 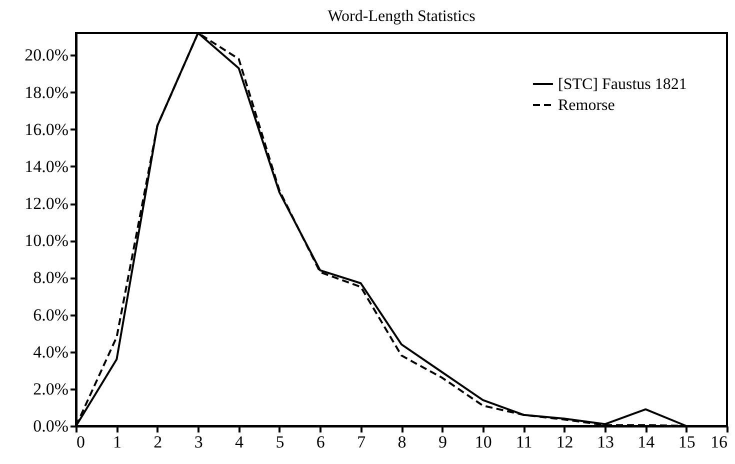 I want to click on legend-label: Remorse, so click(x=586, y=105).